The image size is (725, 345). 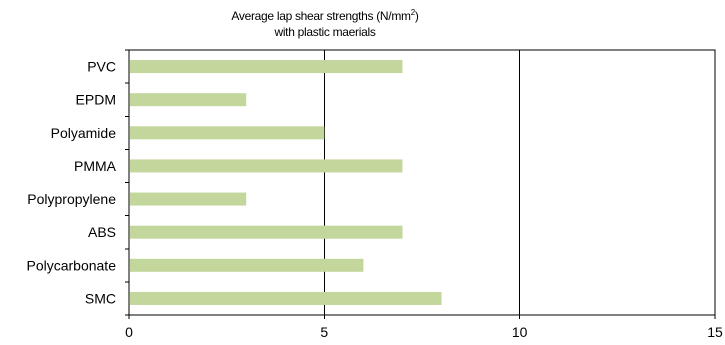 I want to click on bar-polyamide, so click(x=227, y=133).